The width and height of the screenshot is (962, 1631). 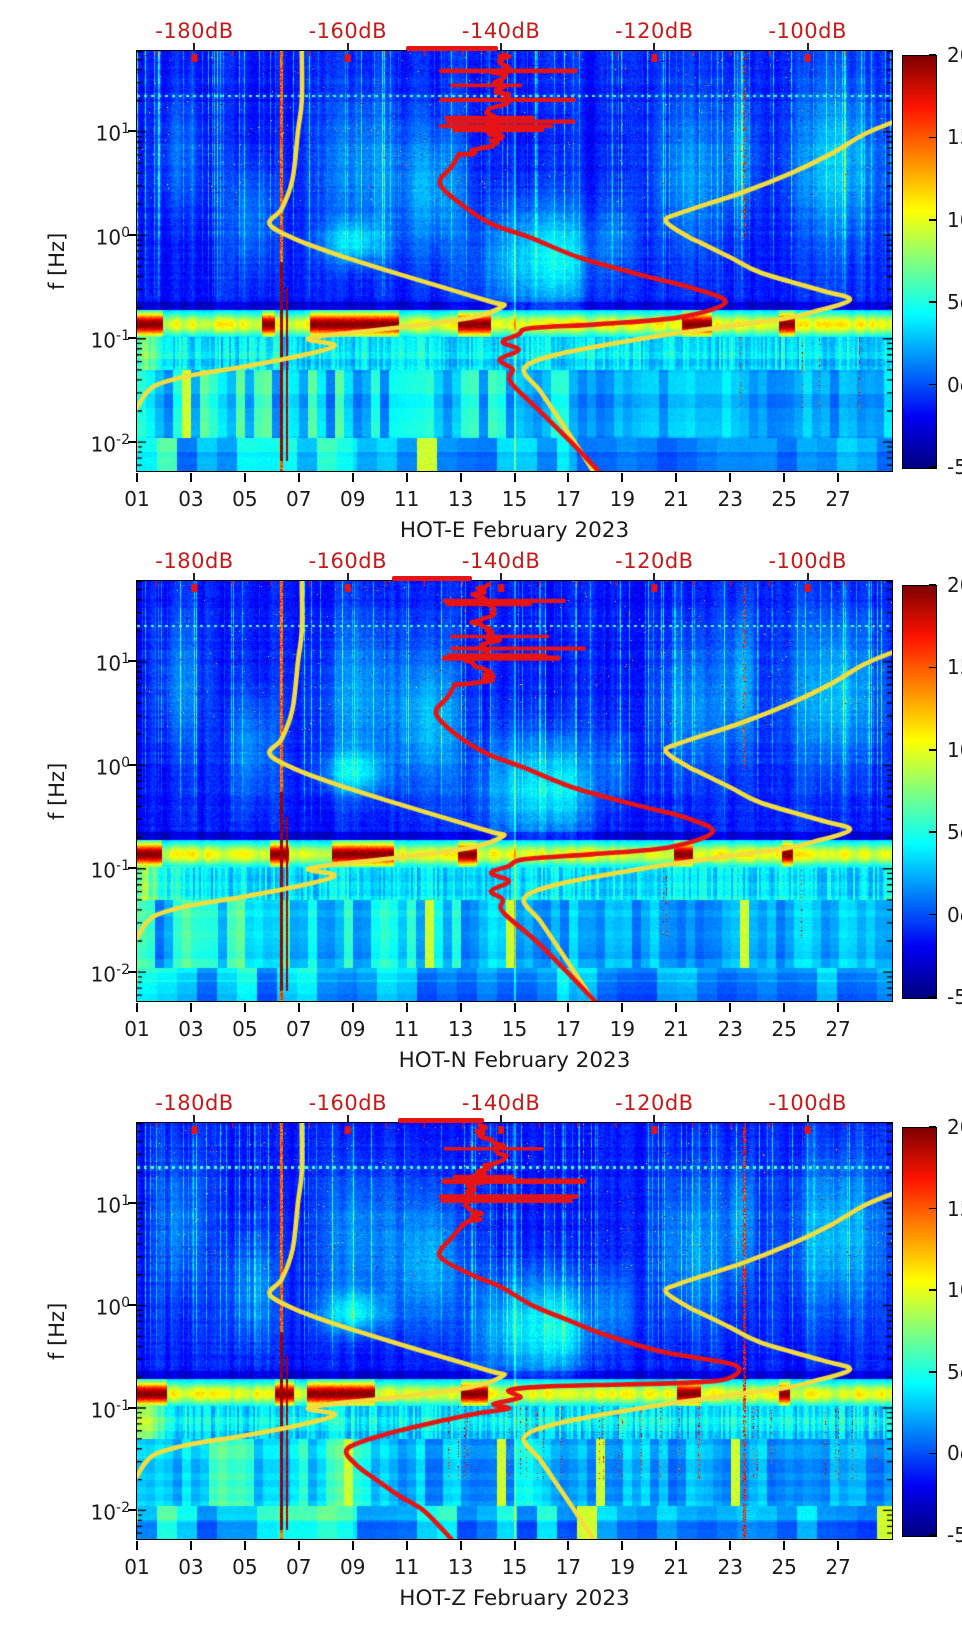 I want to click on top-axis-db-label: -140dB, so click(x=501, y=1103).